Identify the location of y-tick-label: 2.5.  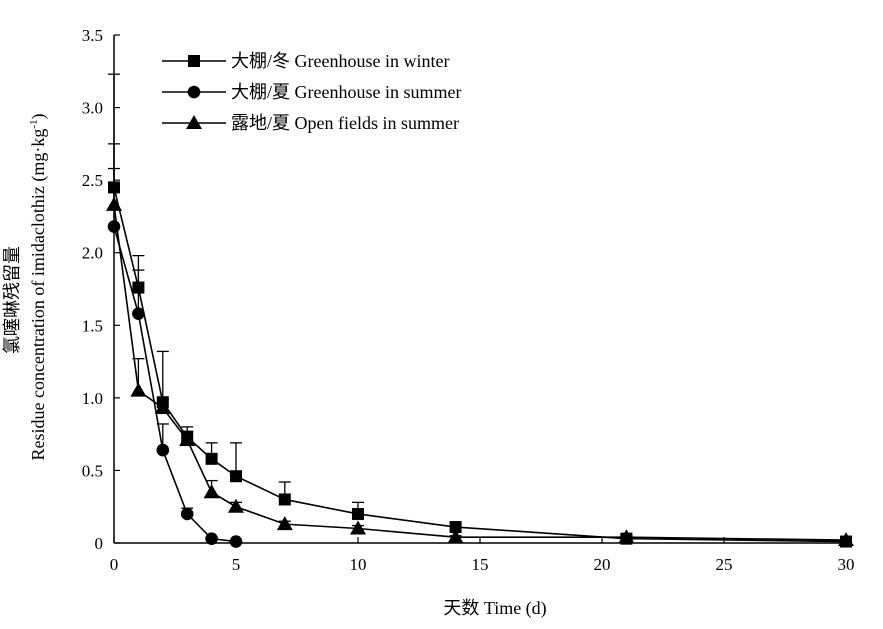
(92, 180).